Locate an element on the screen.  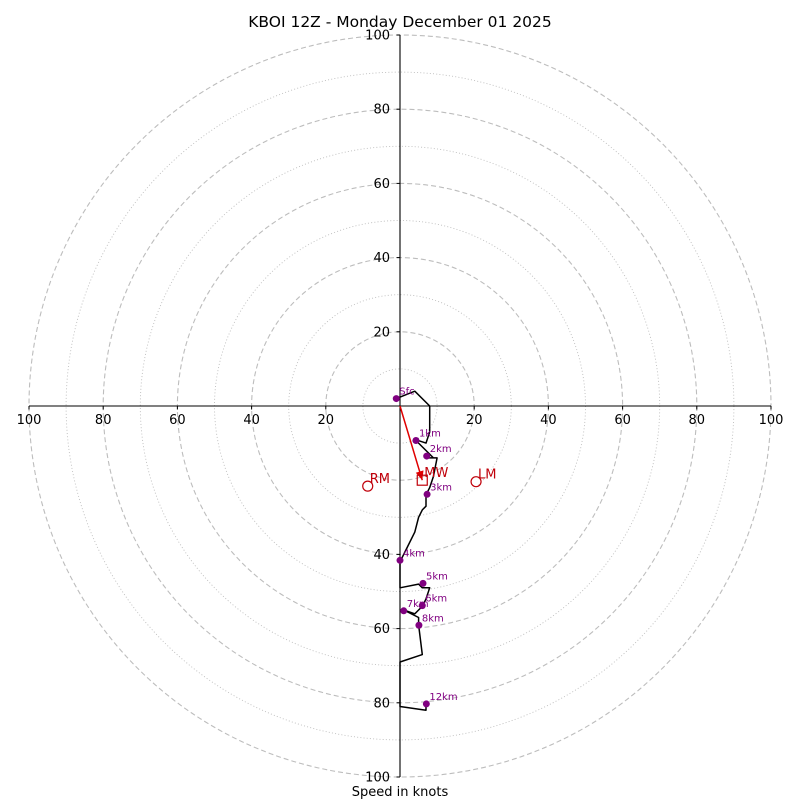
height-point-4km is located at coordinates (400, 560).